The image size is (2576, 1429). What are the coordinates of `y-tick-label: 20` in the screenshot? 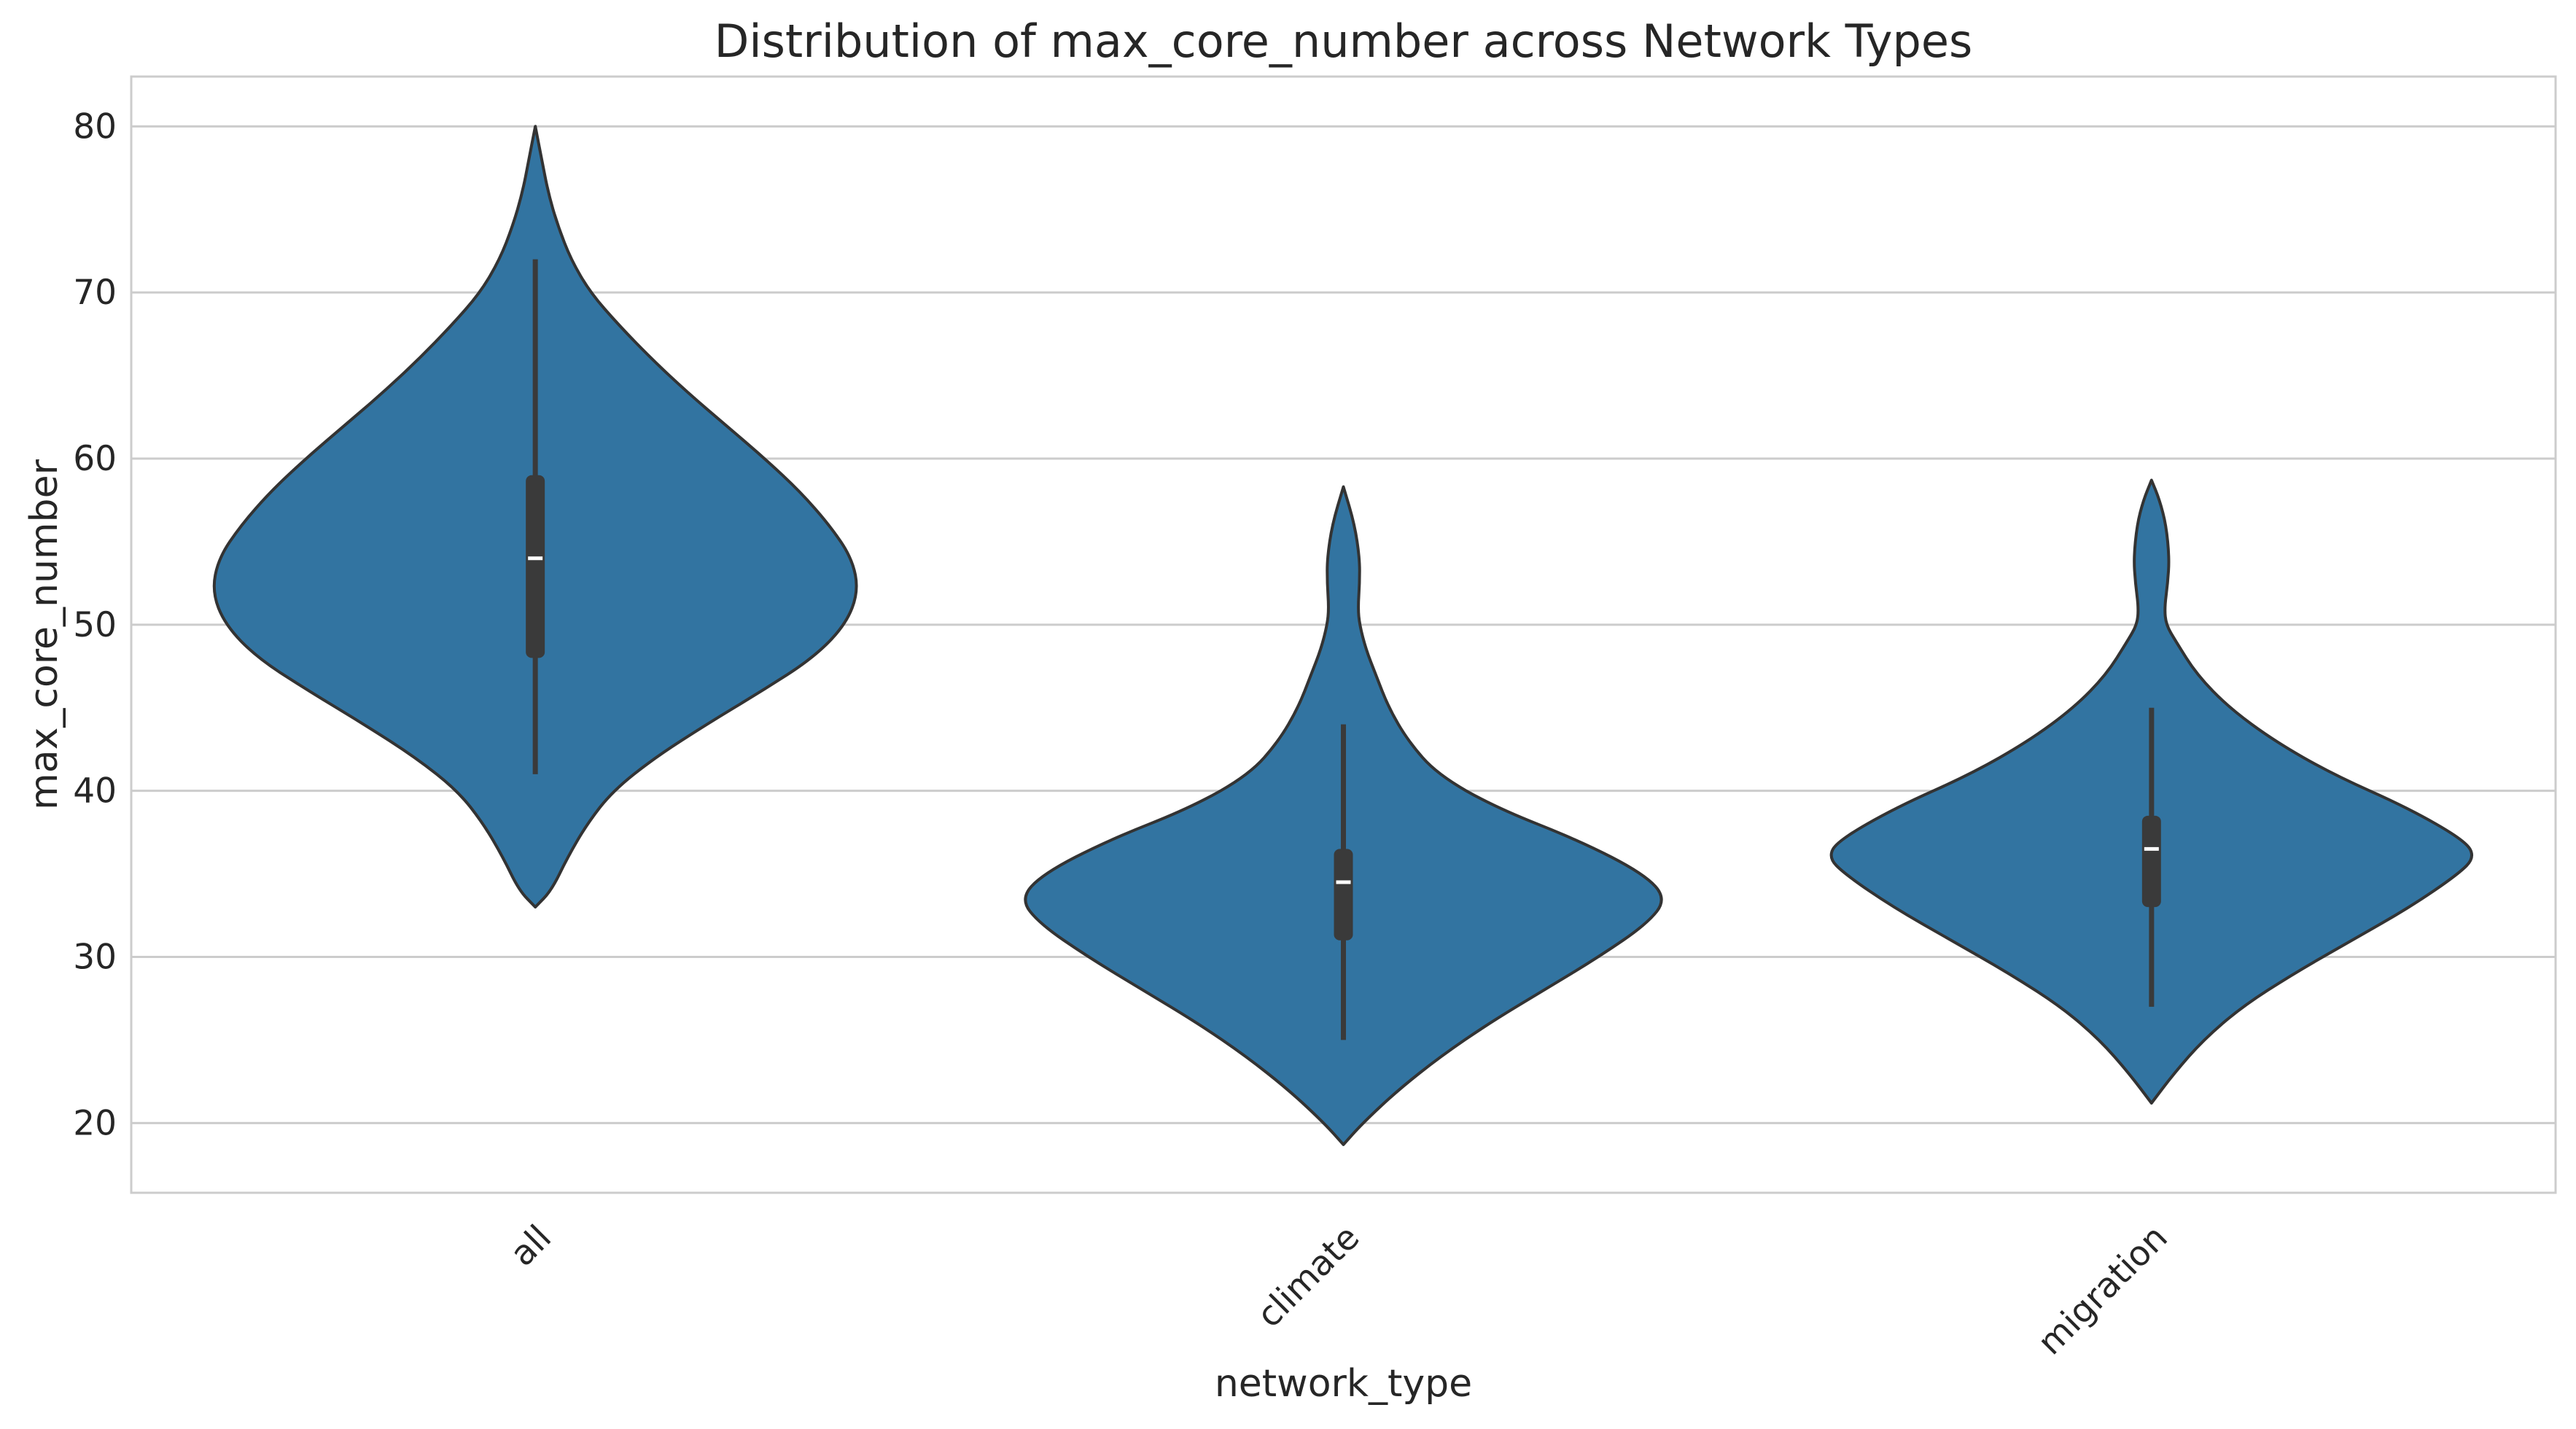 It's located at (95, 1123).